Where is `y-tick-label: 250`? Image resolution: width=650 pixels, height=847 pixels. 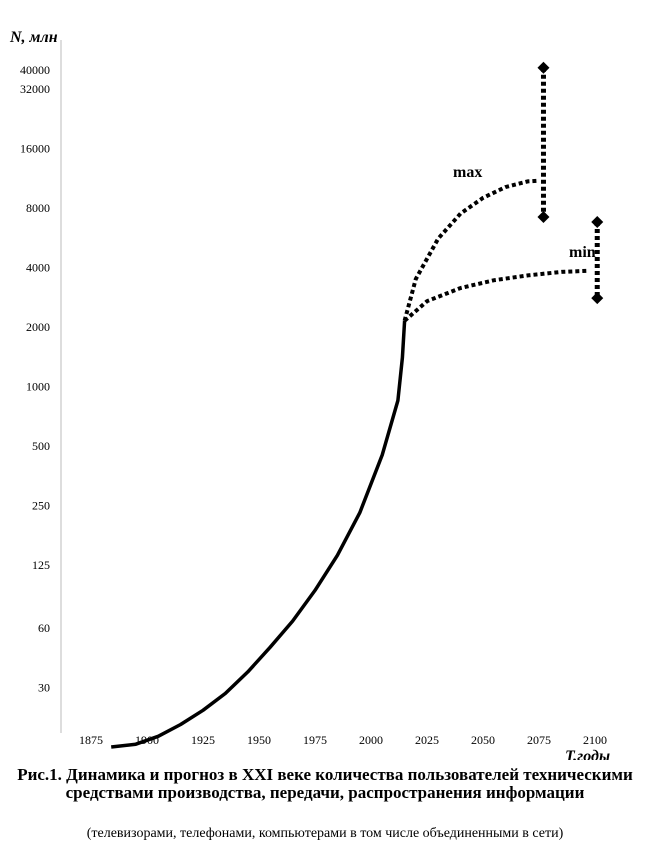 y-tick-label: 250 is located at coordinates (41, 506).